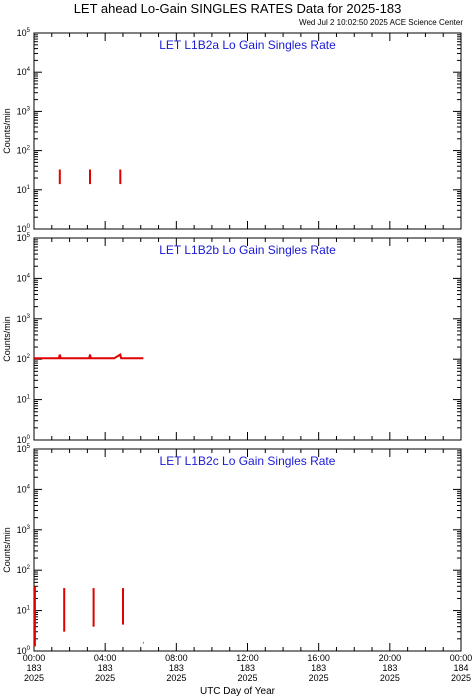 The width and height of the screenshot is (475, 700). I want to click on x-axis-label: UTC Day of Year, so click(237, 691).